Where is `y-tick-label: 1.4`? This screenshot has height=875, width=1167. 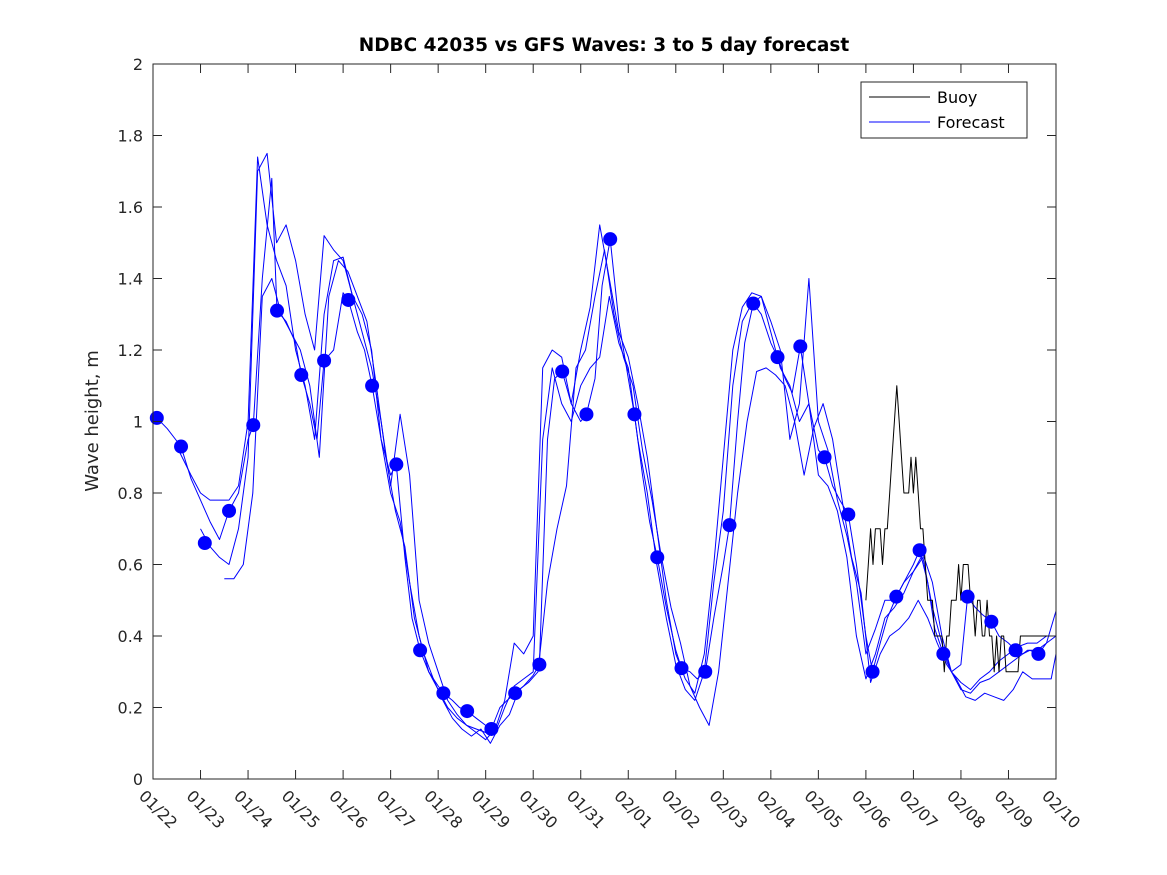
y-tick-label: 1.4 is located at coordinates (130, 279).